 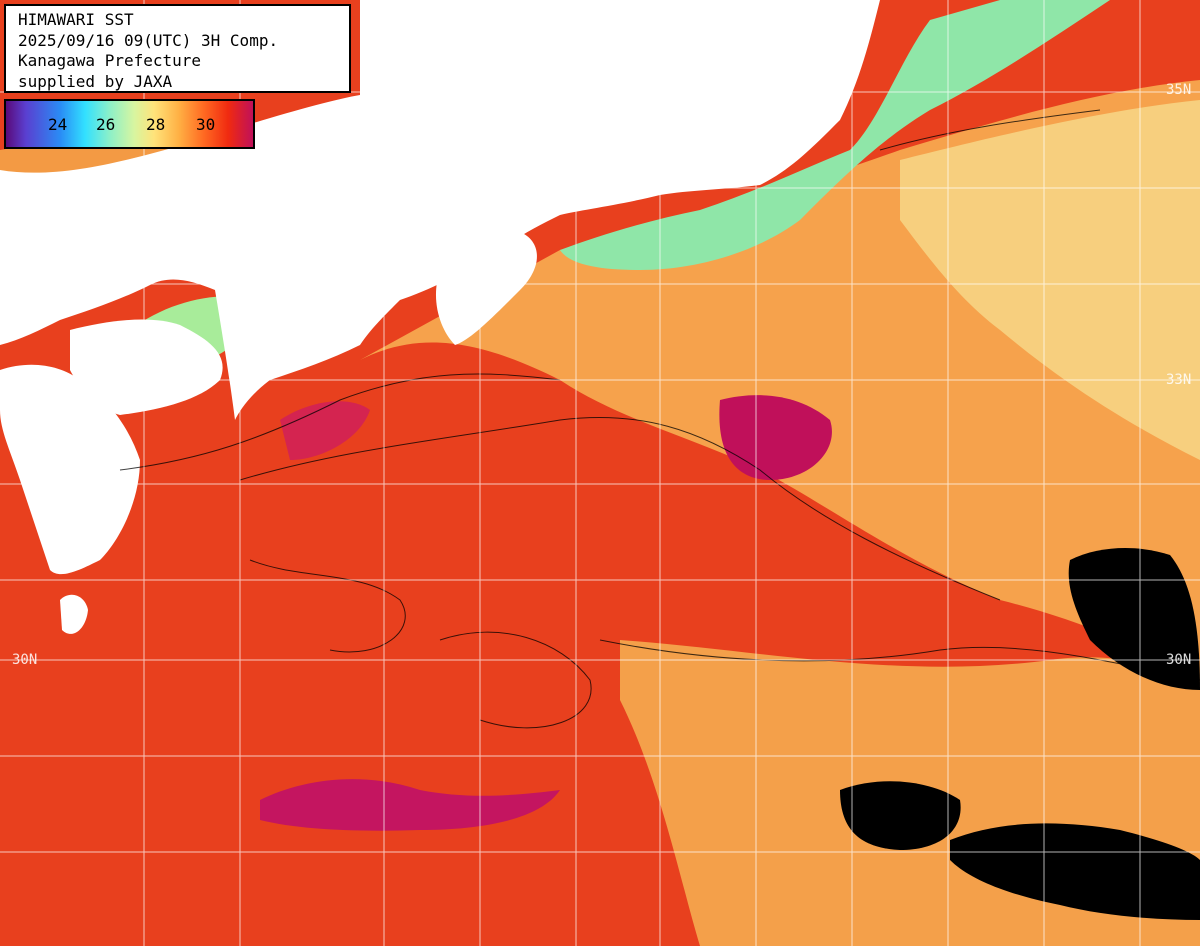 What do you see at coordinates (1134, 619) in the screenshot?
I see `cloud-mask-east` at bounding box center [1134, 619].